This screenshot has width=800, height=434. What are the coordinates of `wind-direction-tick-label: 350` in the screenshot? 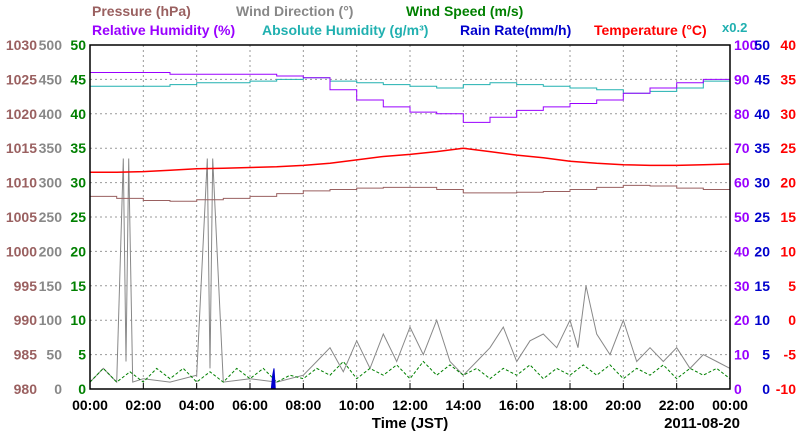 It's located at (51, 148).